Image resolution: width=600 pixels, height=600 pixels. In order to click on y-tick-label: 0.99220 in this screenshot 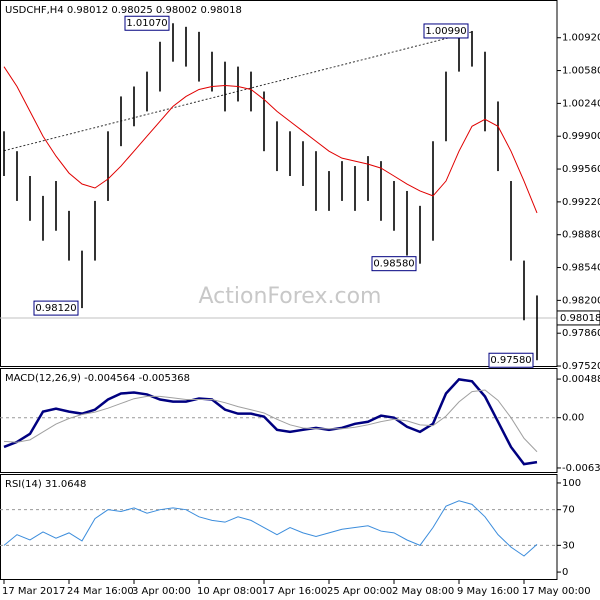, I will do `click(581, 202)`.